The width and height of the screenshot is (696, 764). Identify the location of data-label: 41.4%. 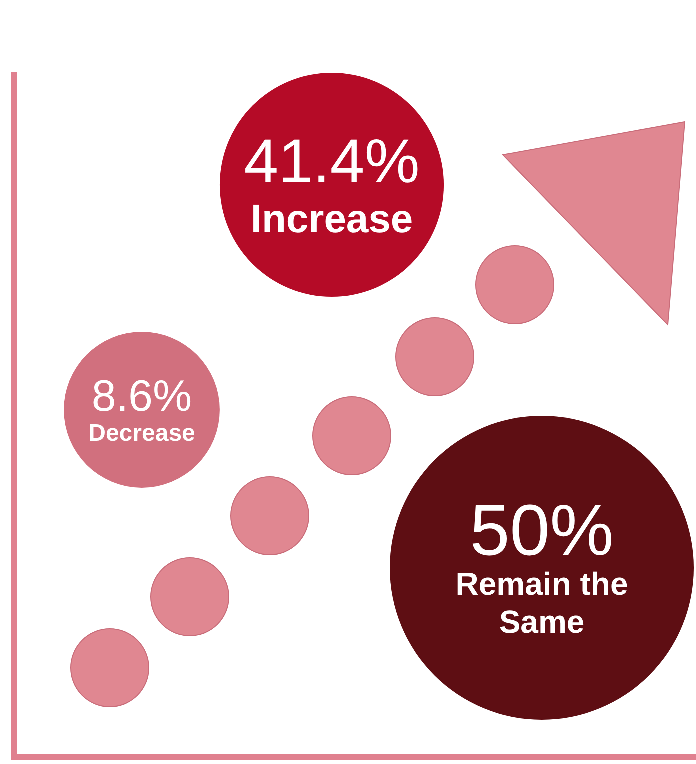
(332, 162).